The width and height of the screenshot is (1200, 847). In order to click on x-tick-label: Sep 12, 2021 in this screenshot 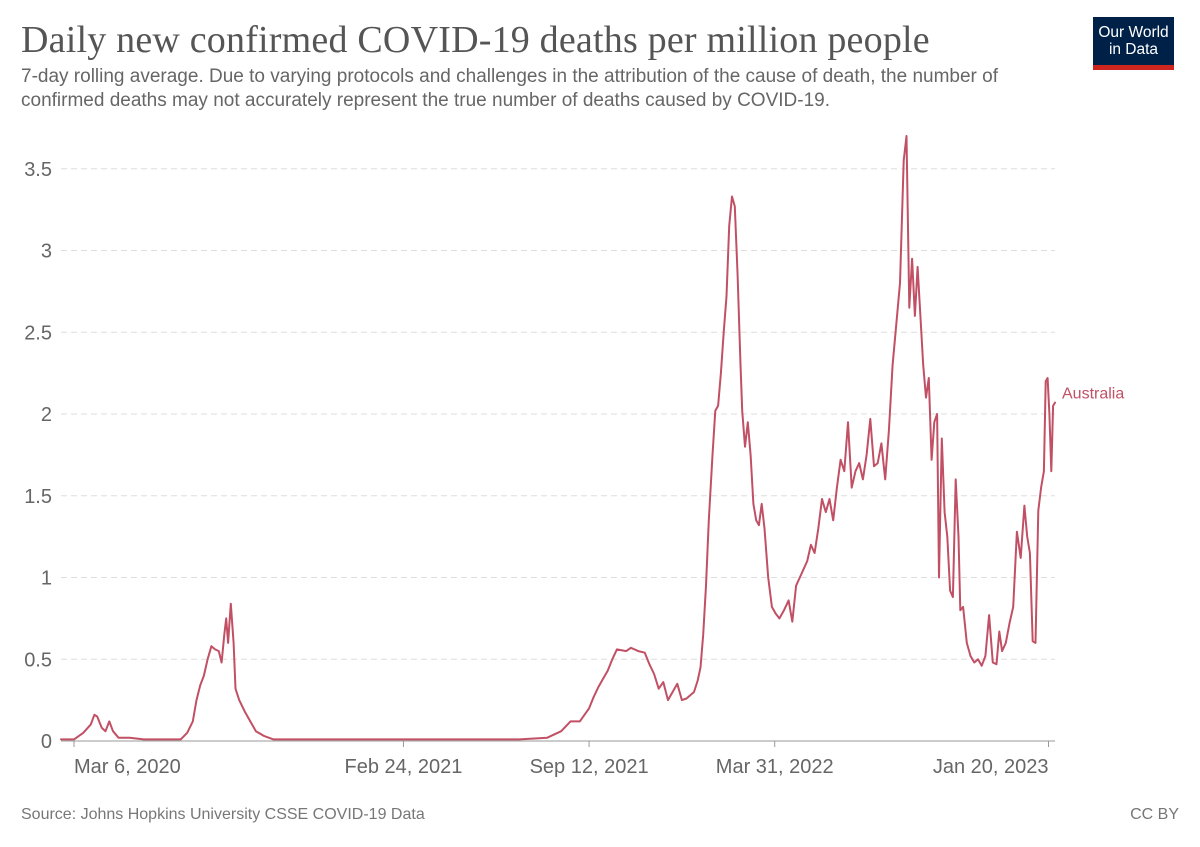, I will do `click(589, 767)`.